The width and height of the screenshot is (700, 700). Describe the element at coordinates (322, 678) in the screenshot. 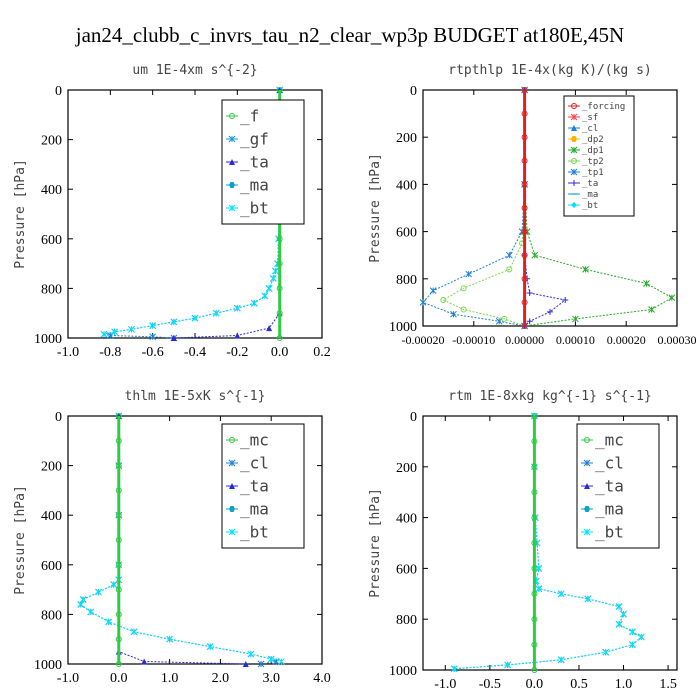

I see `x-tick-label: 4.0` at that location.